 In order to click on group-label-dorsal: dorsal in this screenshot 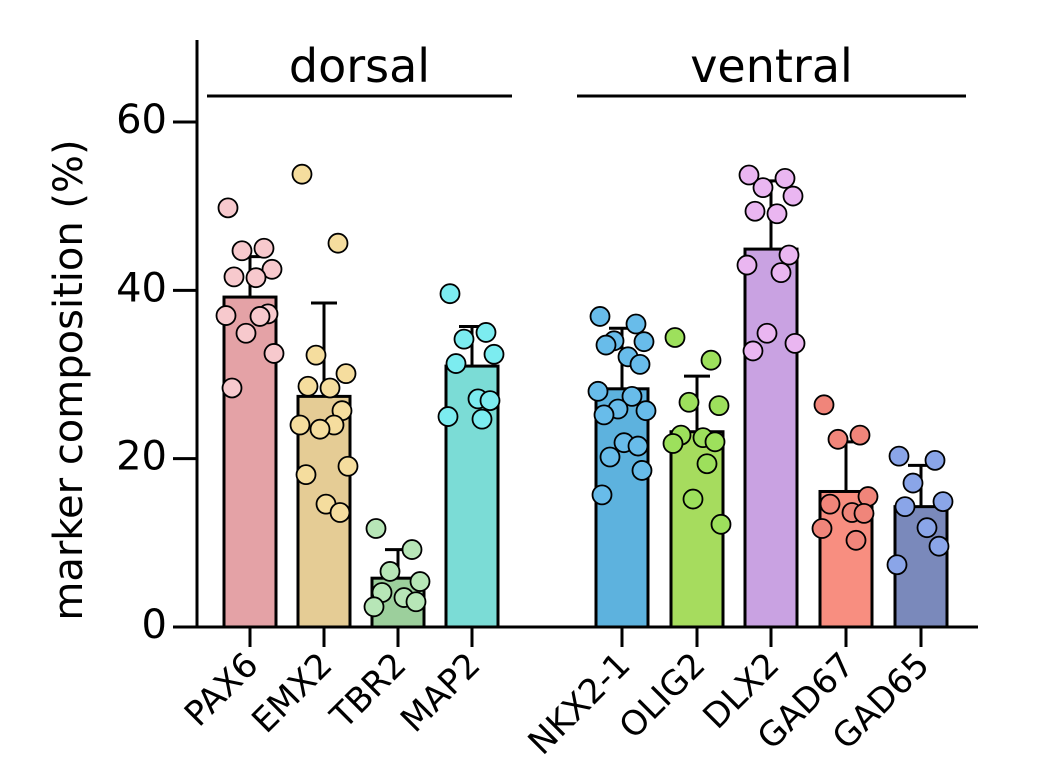, I will do `click(359, 66)`.